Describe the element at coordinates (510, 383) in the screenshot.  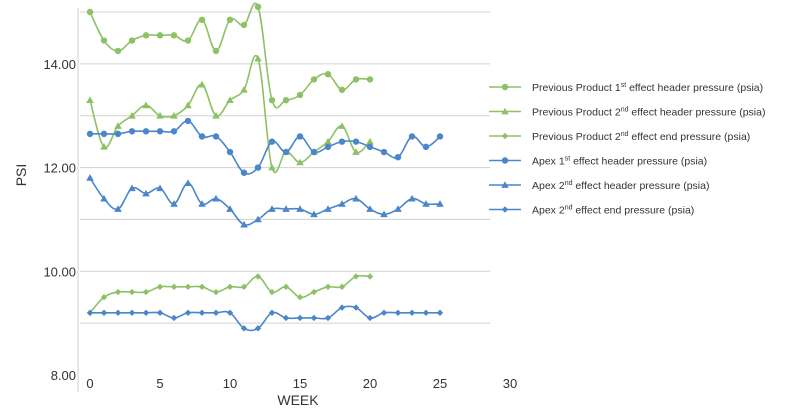
I see `x-tick-label: 30` at that location.